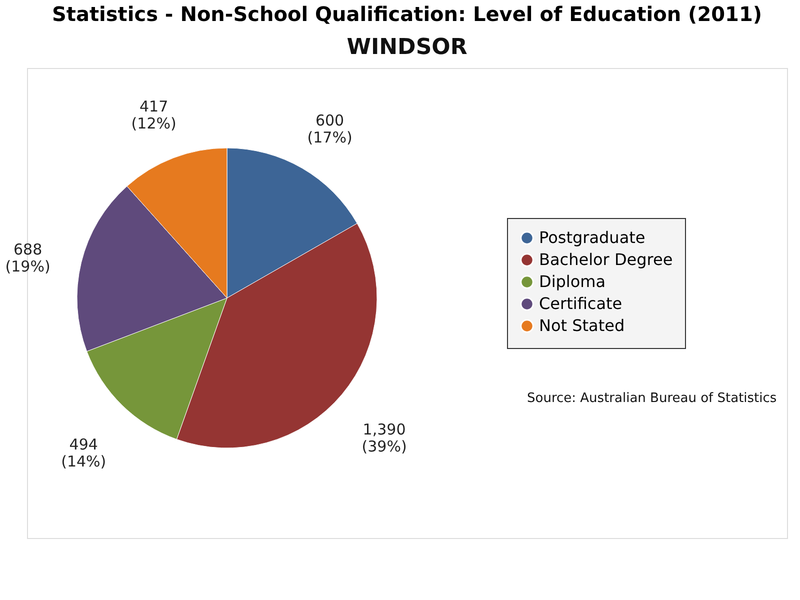 This screenshot has height=600, width=800. What do you see at coordinates (652, 398) in the screenshot?
I see `source-note: Source: Australian Bureau of Statistics` at bounding box center [652, 398].